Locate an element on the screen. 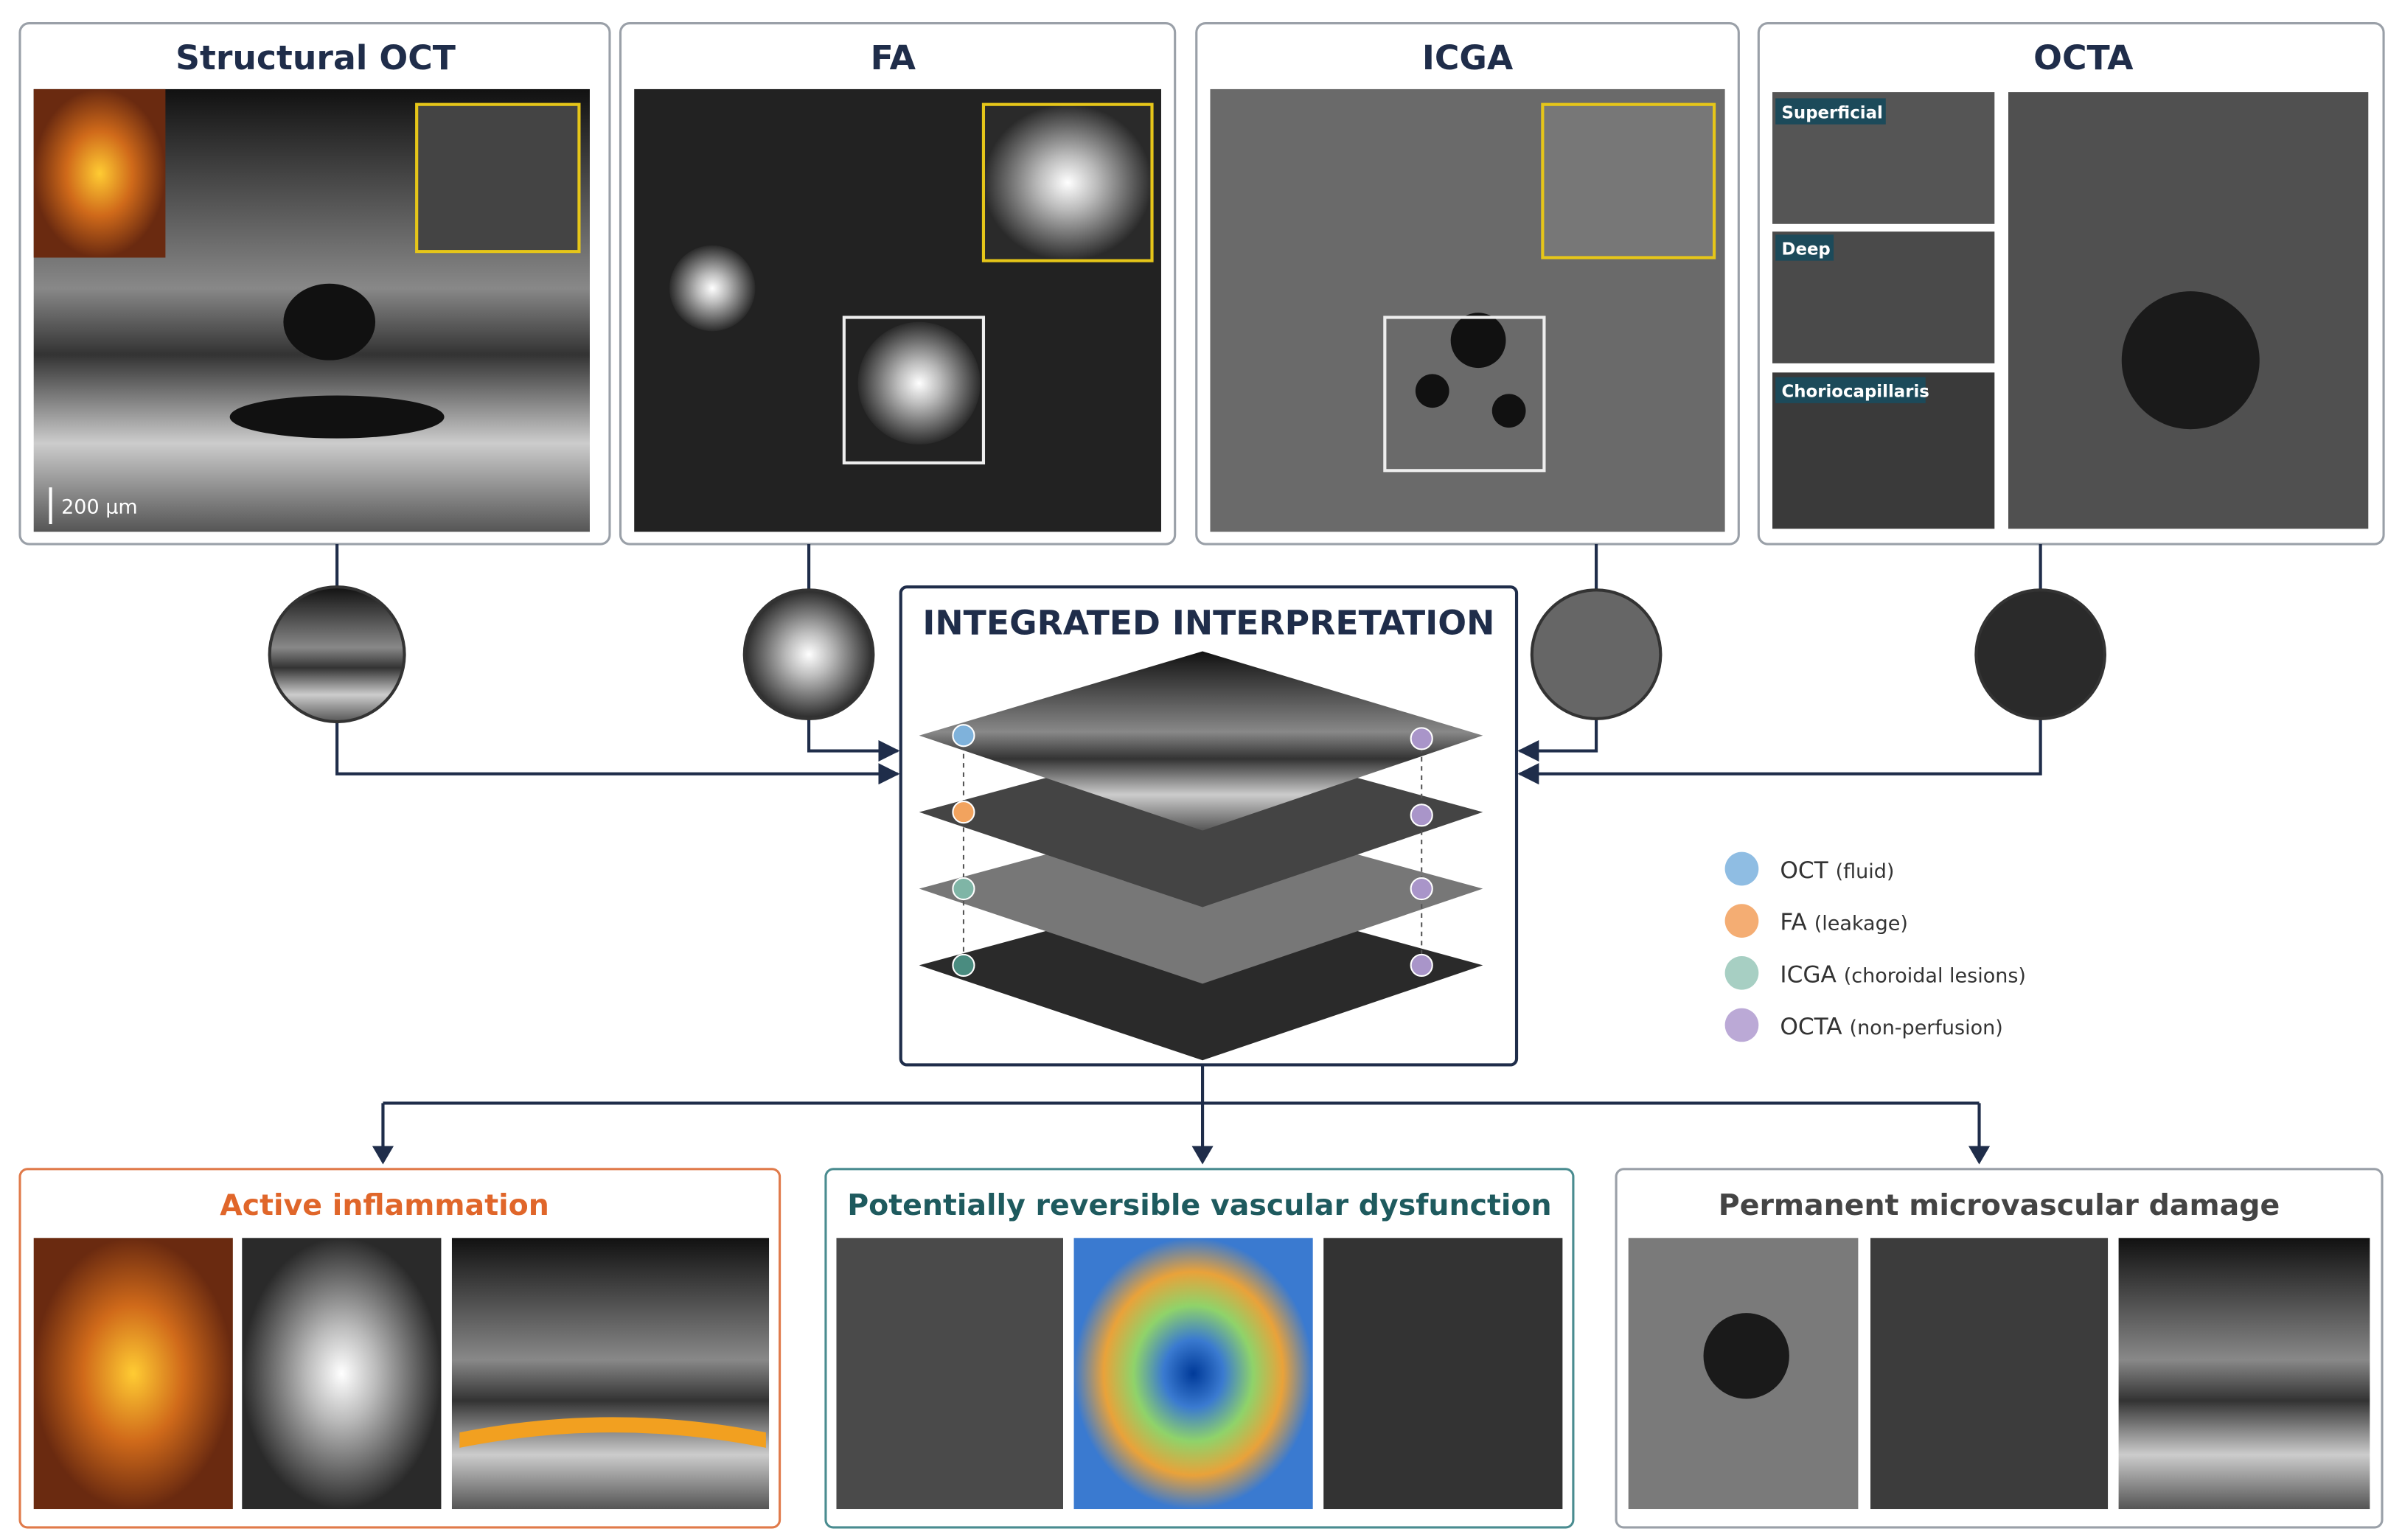 The height and width of the screenshot is (1540, 2402). outcome-title: Active inflammation is located at coordinates (384, 1205).